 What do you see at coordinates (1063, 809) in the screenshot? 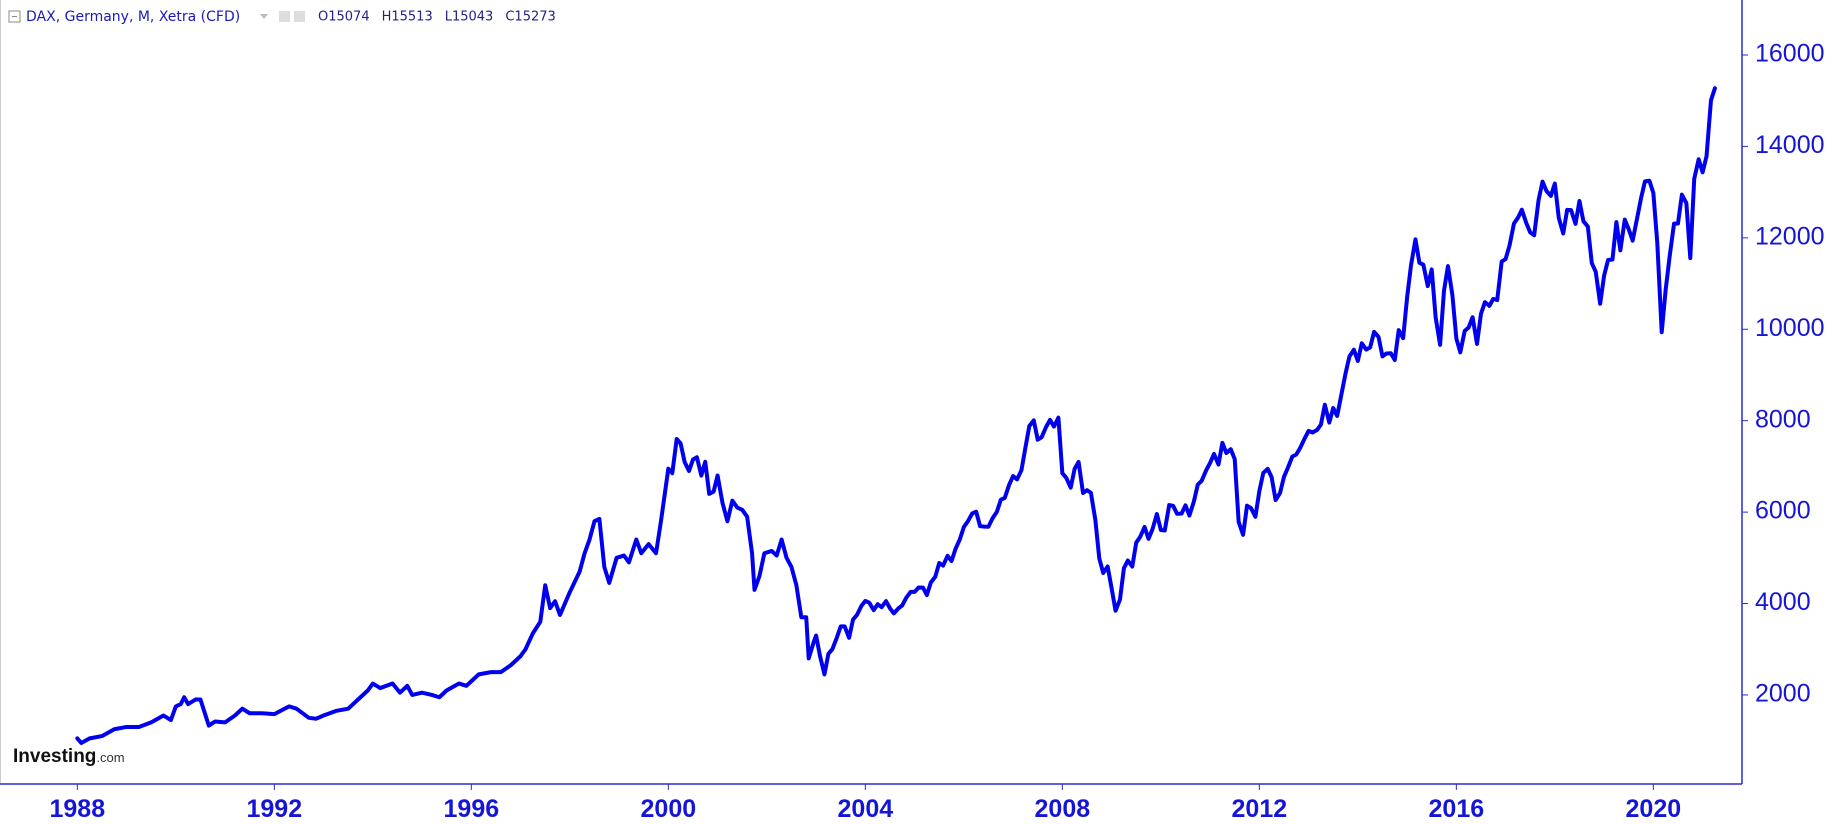
I see `x-tick-label: 2008` at bounding box center [1063, 809].